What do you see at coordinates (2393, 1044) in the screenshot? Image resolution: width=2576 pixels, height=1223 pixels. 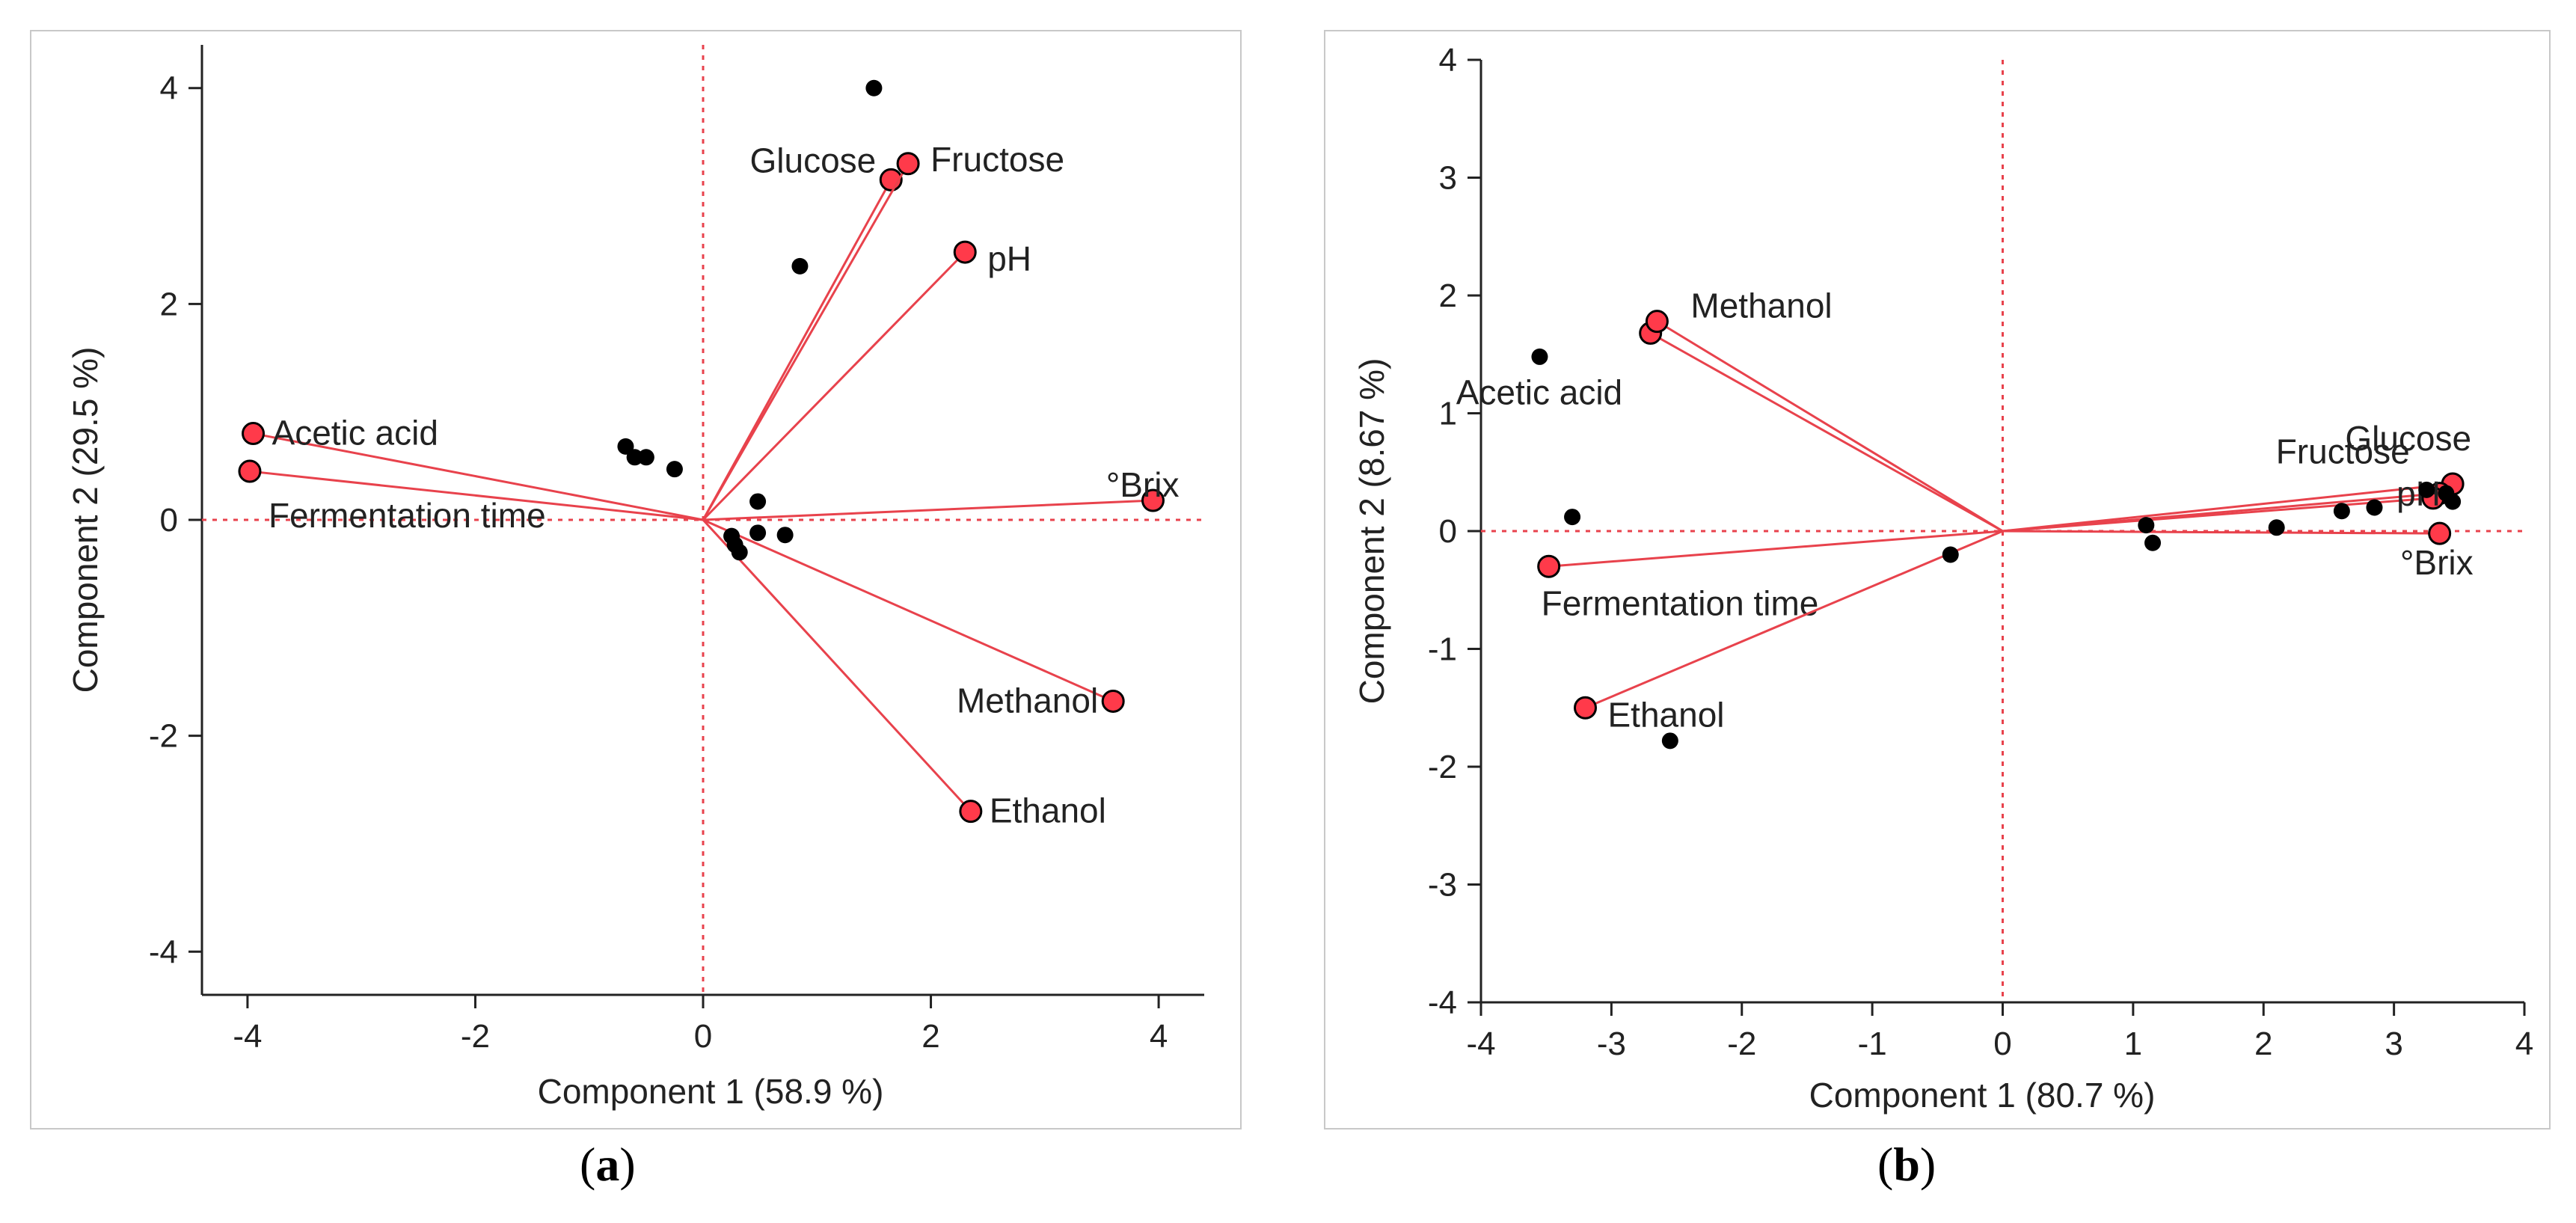 I see `x-tick-label: 3` at bounding box center [2393, 1044].